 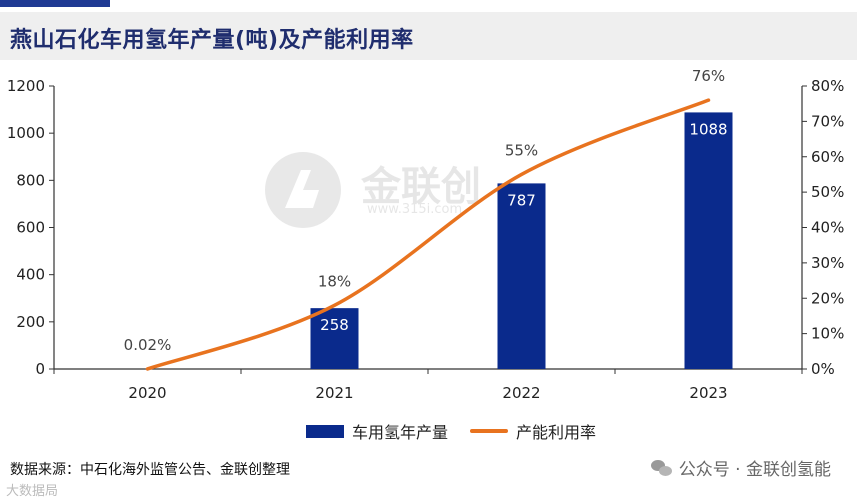 I want to click on legend-item-line: 产能利用率, so click(x=533, y=431).